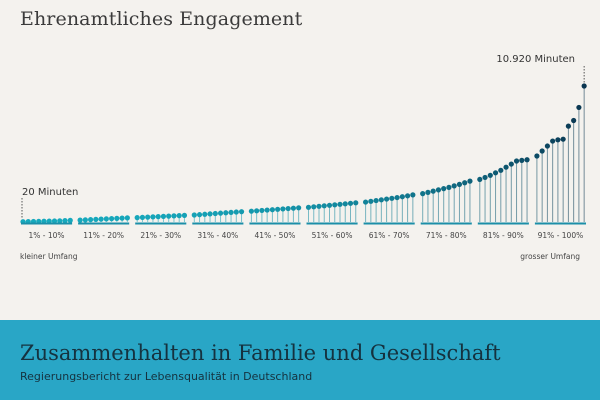 This screenshot has height=400, width=600. What do you see at coordinates (275, 235) in the screenshot?
I see `category-label: 41% - 50%` at bounding box center [275, 235].